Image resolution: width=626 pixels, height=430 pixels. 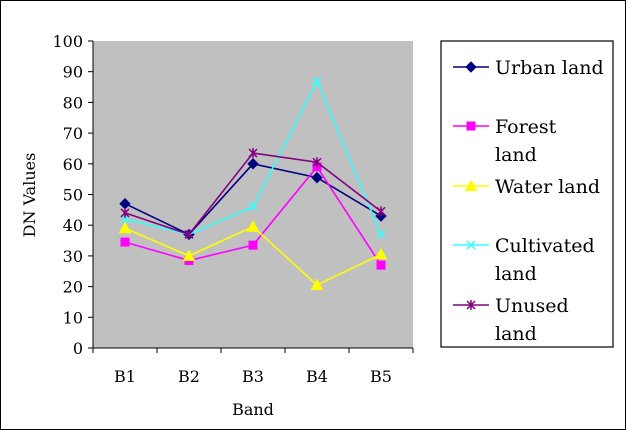 I want to click on y-tick-label: 10, so click(x=73, y=317).